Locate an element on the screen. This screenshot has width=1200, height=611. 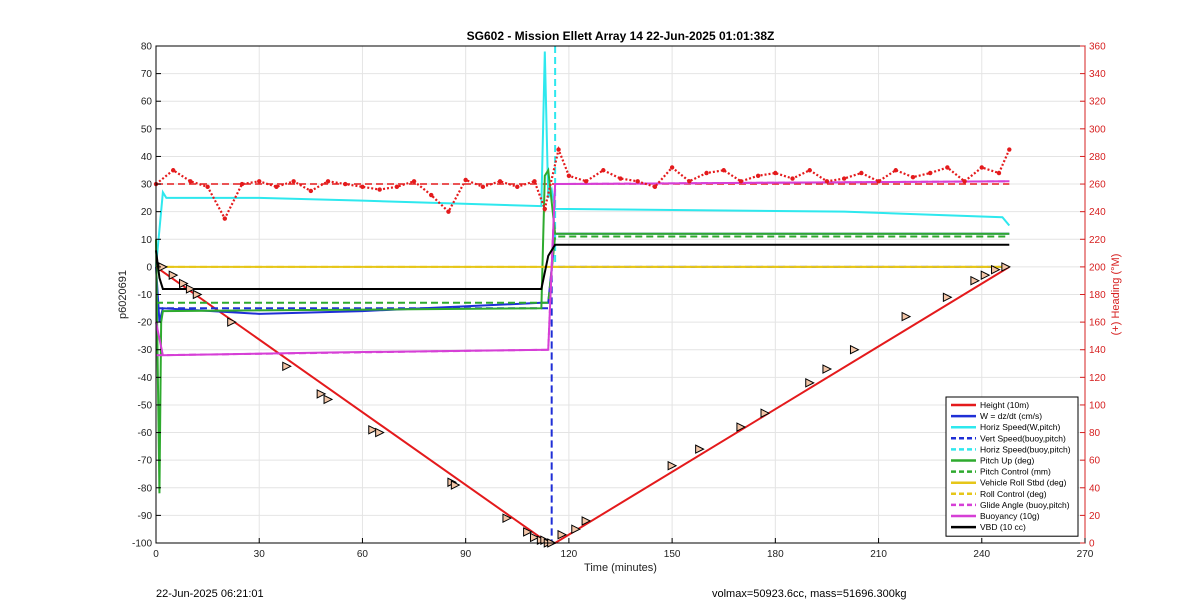
x-tick-label: 90 is located at coordinates (466, 554).